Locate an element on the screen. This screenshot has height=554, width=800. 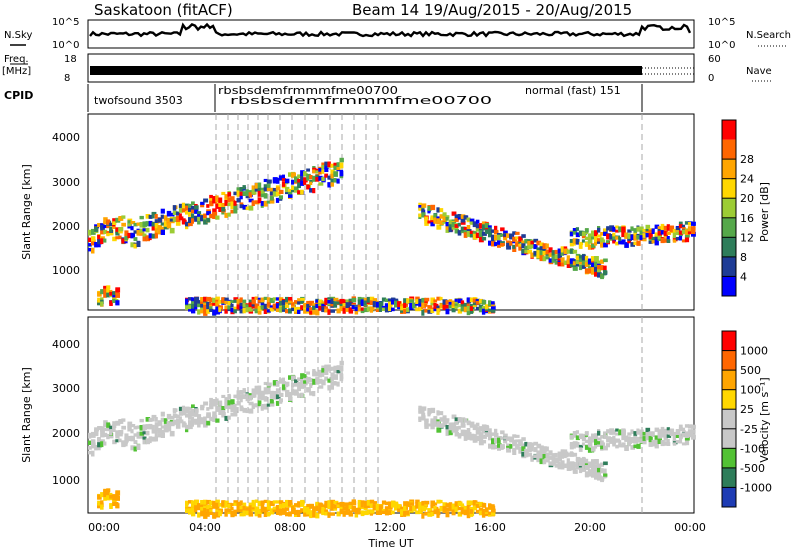
cpid-program-1: twofsound 3503 is located at coordinates (138, 100).